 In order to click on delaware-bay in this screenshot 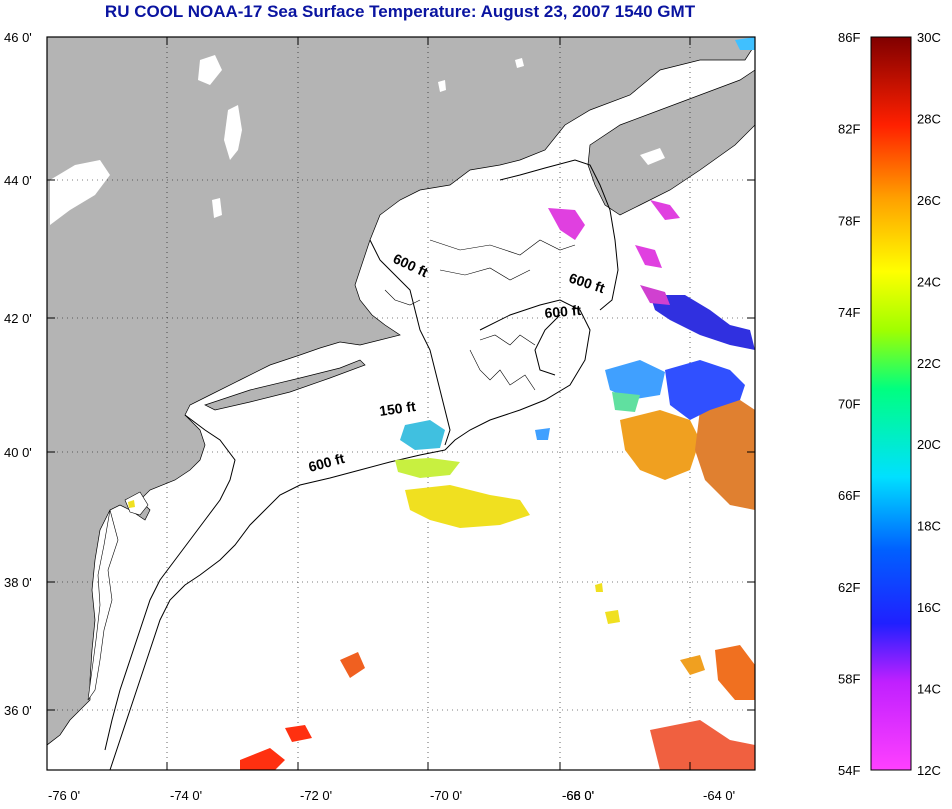, I will do `click(136, 503)`.